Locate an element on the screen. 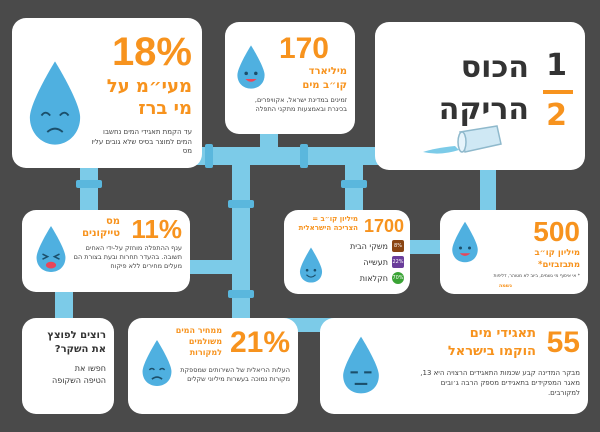 The image size is (600, 432). consumption-item: 8% משקי הבית is located at coordinates (377, 246).